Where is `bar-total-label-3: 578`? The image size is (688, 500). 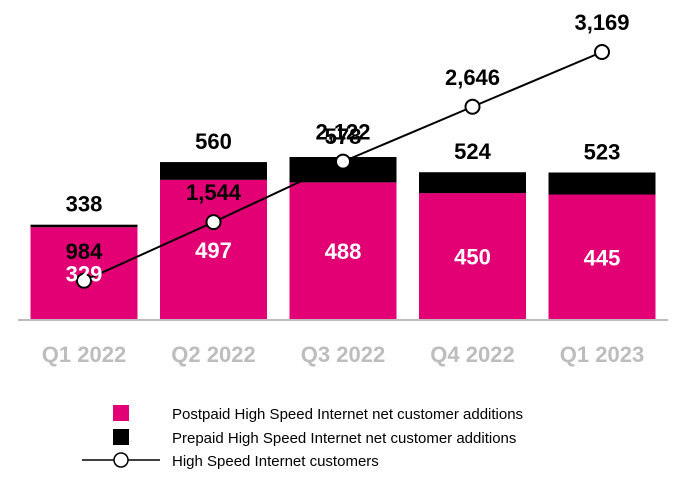
bar-total-label-3: 578 is located at coordinates (343, 136).